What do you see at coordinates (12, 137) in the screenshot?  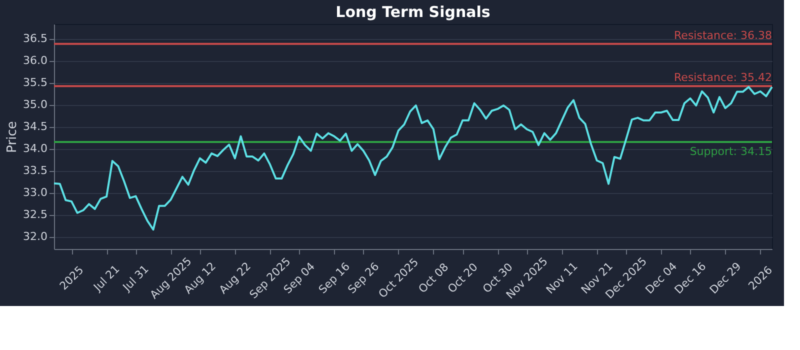 I see `y-axis-title: Price` at bounding box center [12, 137].